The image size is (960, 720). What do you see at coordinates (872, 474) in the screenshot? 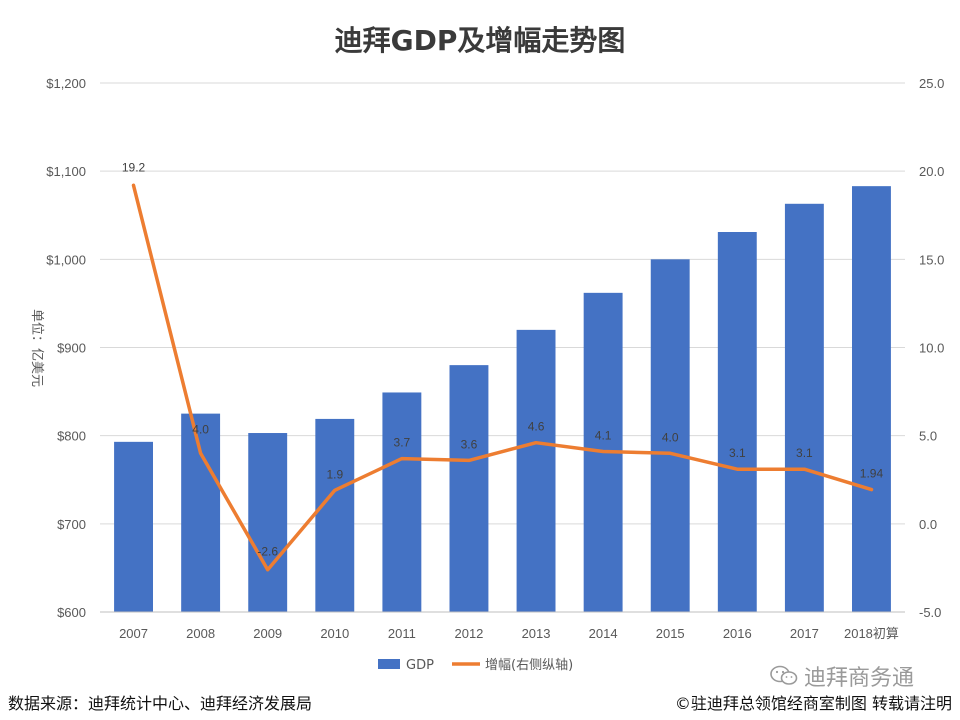
I see `growth-data-label: 1.94` at bounding box center [872, 474].